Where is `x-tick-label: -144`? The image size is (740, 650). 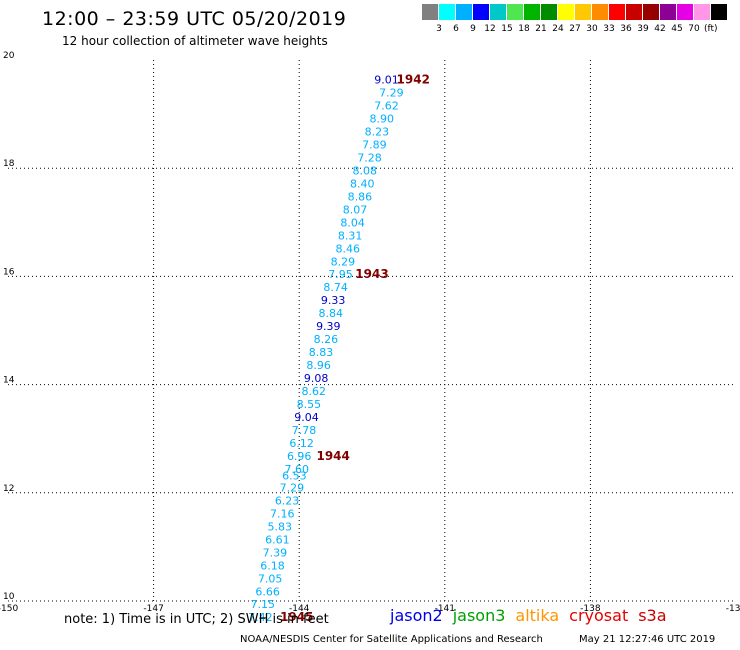 x-tick-label: -144 is located at coordinates (299, 609).